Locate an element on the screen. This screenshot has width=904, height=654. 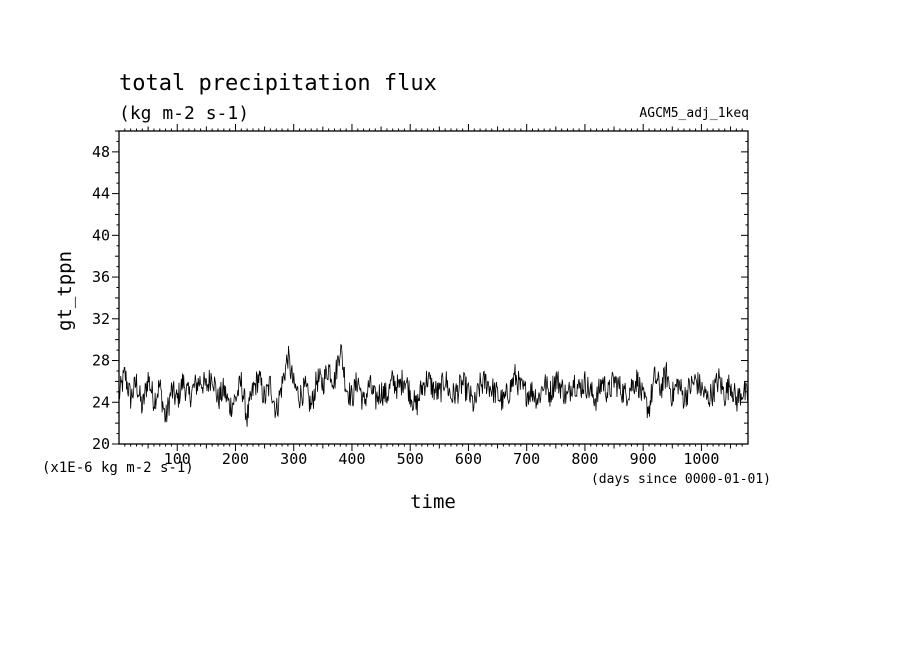
x-tick-label: 800 is located at coordinates (584, 459).